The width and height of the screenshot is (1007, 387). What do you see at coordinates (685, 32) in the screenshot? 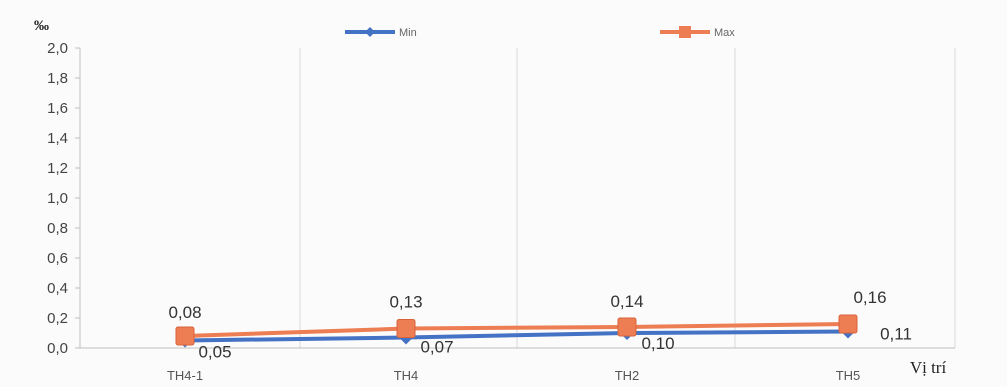
I see `legend-marker-max` at bounding box center [685, 32].